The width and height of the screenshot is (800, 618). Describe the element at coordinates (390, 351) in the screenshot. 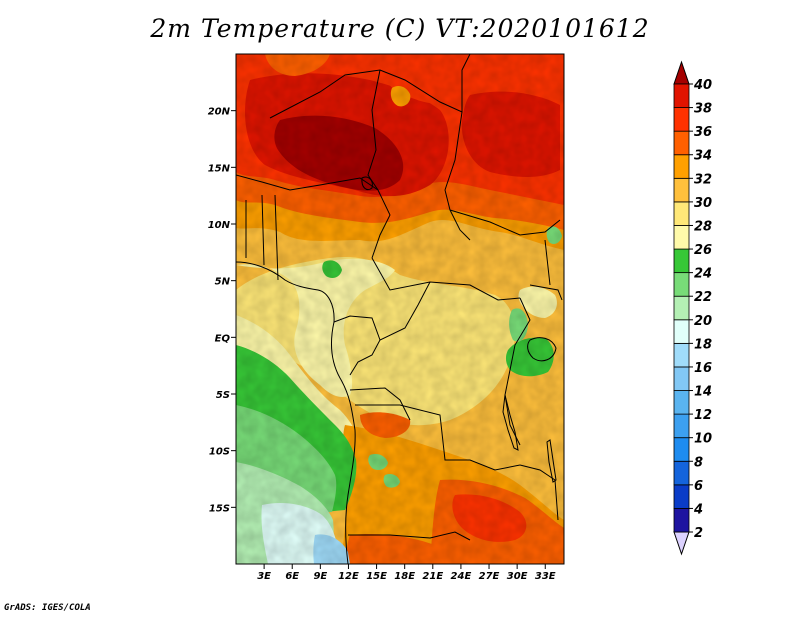

I see `border-drc-west` at that location.